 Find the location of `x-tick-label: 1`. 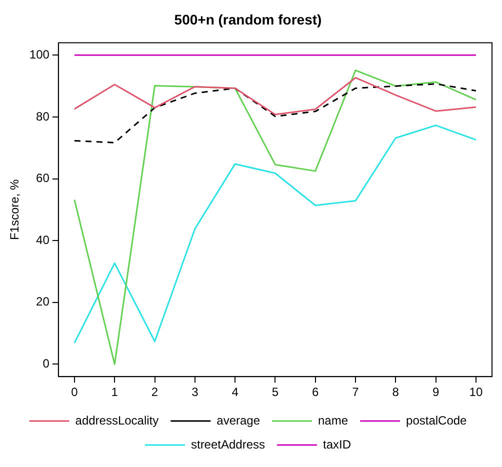

x-tick-label: 1 is located at coordinates (114, 392).